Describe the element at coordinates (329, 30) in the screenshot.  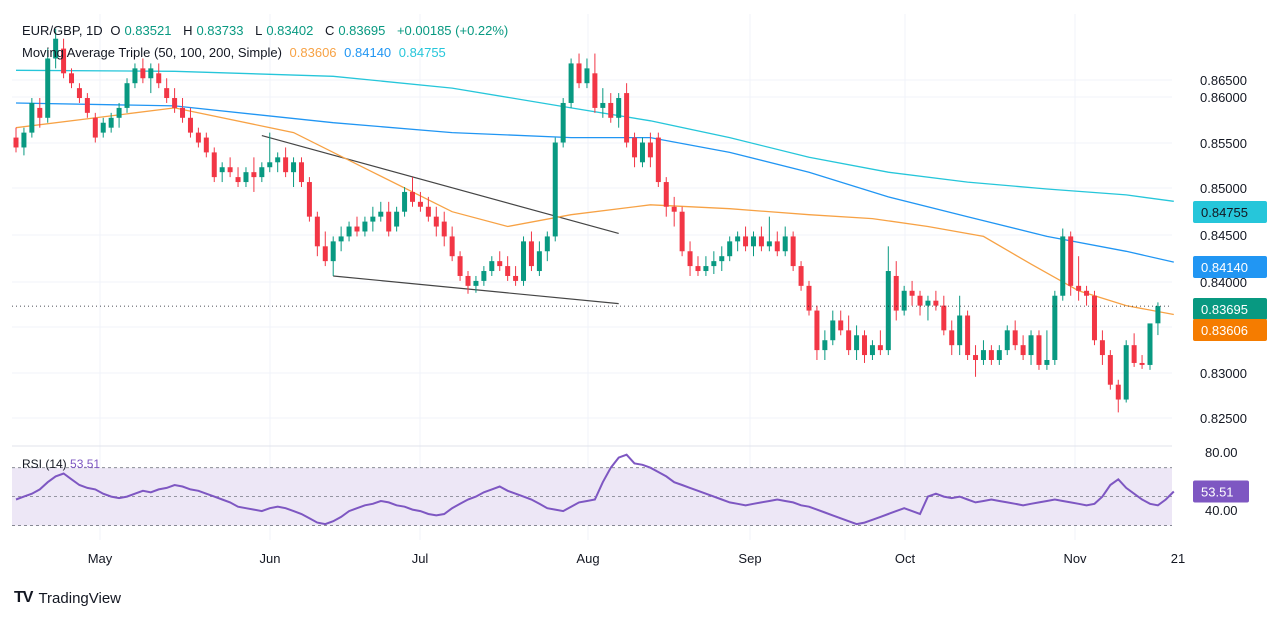
I see `close-label: C` at that location.